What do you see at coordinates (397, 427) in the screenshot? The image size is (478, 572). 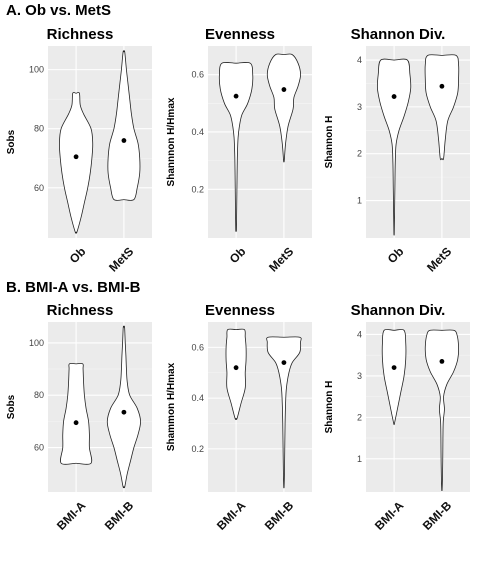 I see `chart-svg: 1 2 3 4 BMI-A BMI-B Shannon H` at bounding box center [397, 427].